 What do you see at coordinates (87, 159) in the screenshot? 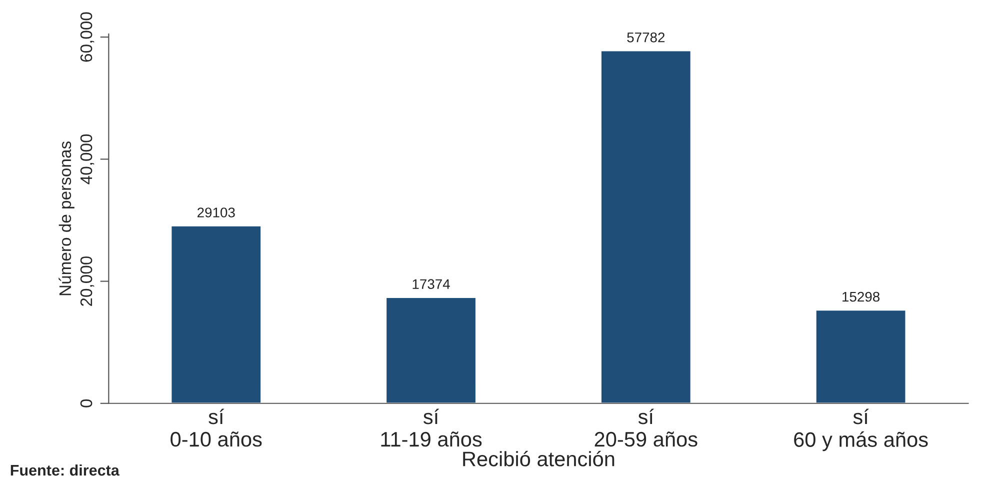
I see `y-tick-label: 40,000` at bounding box center [87, 159].